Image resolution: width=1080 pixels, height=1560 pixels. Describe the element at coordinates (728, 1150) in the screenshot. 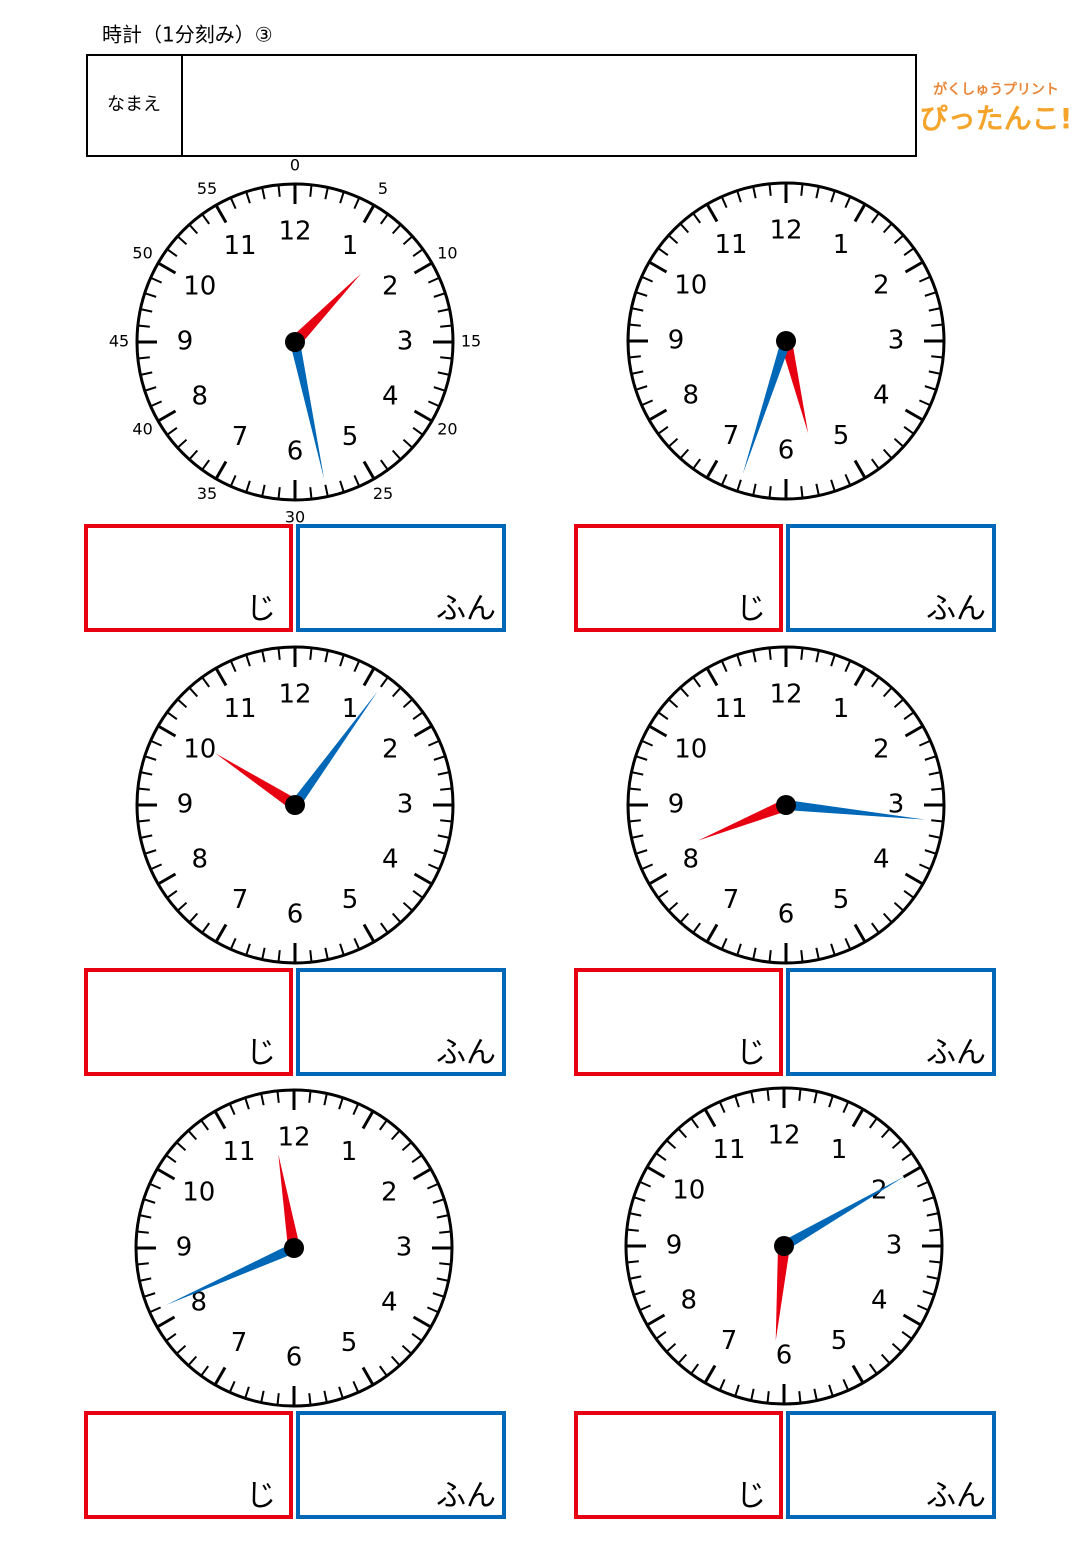

I see `dial-number: 11` at that location.